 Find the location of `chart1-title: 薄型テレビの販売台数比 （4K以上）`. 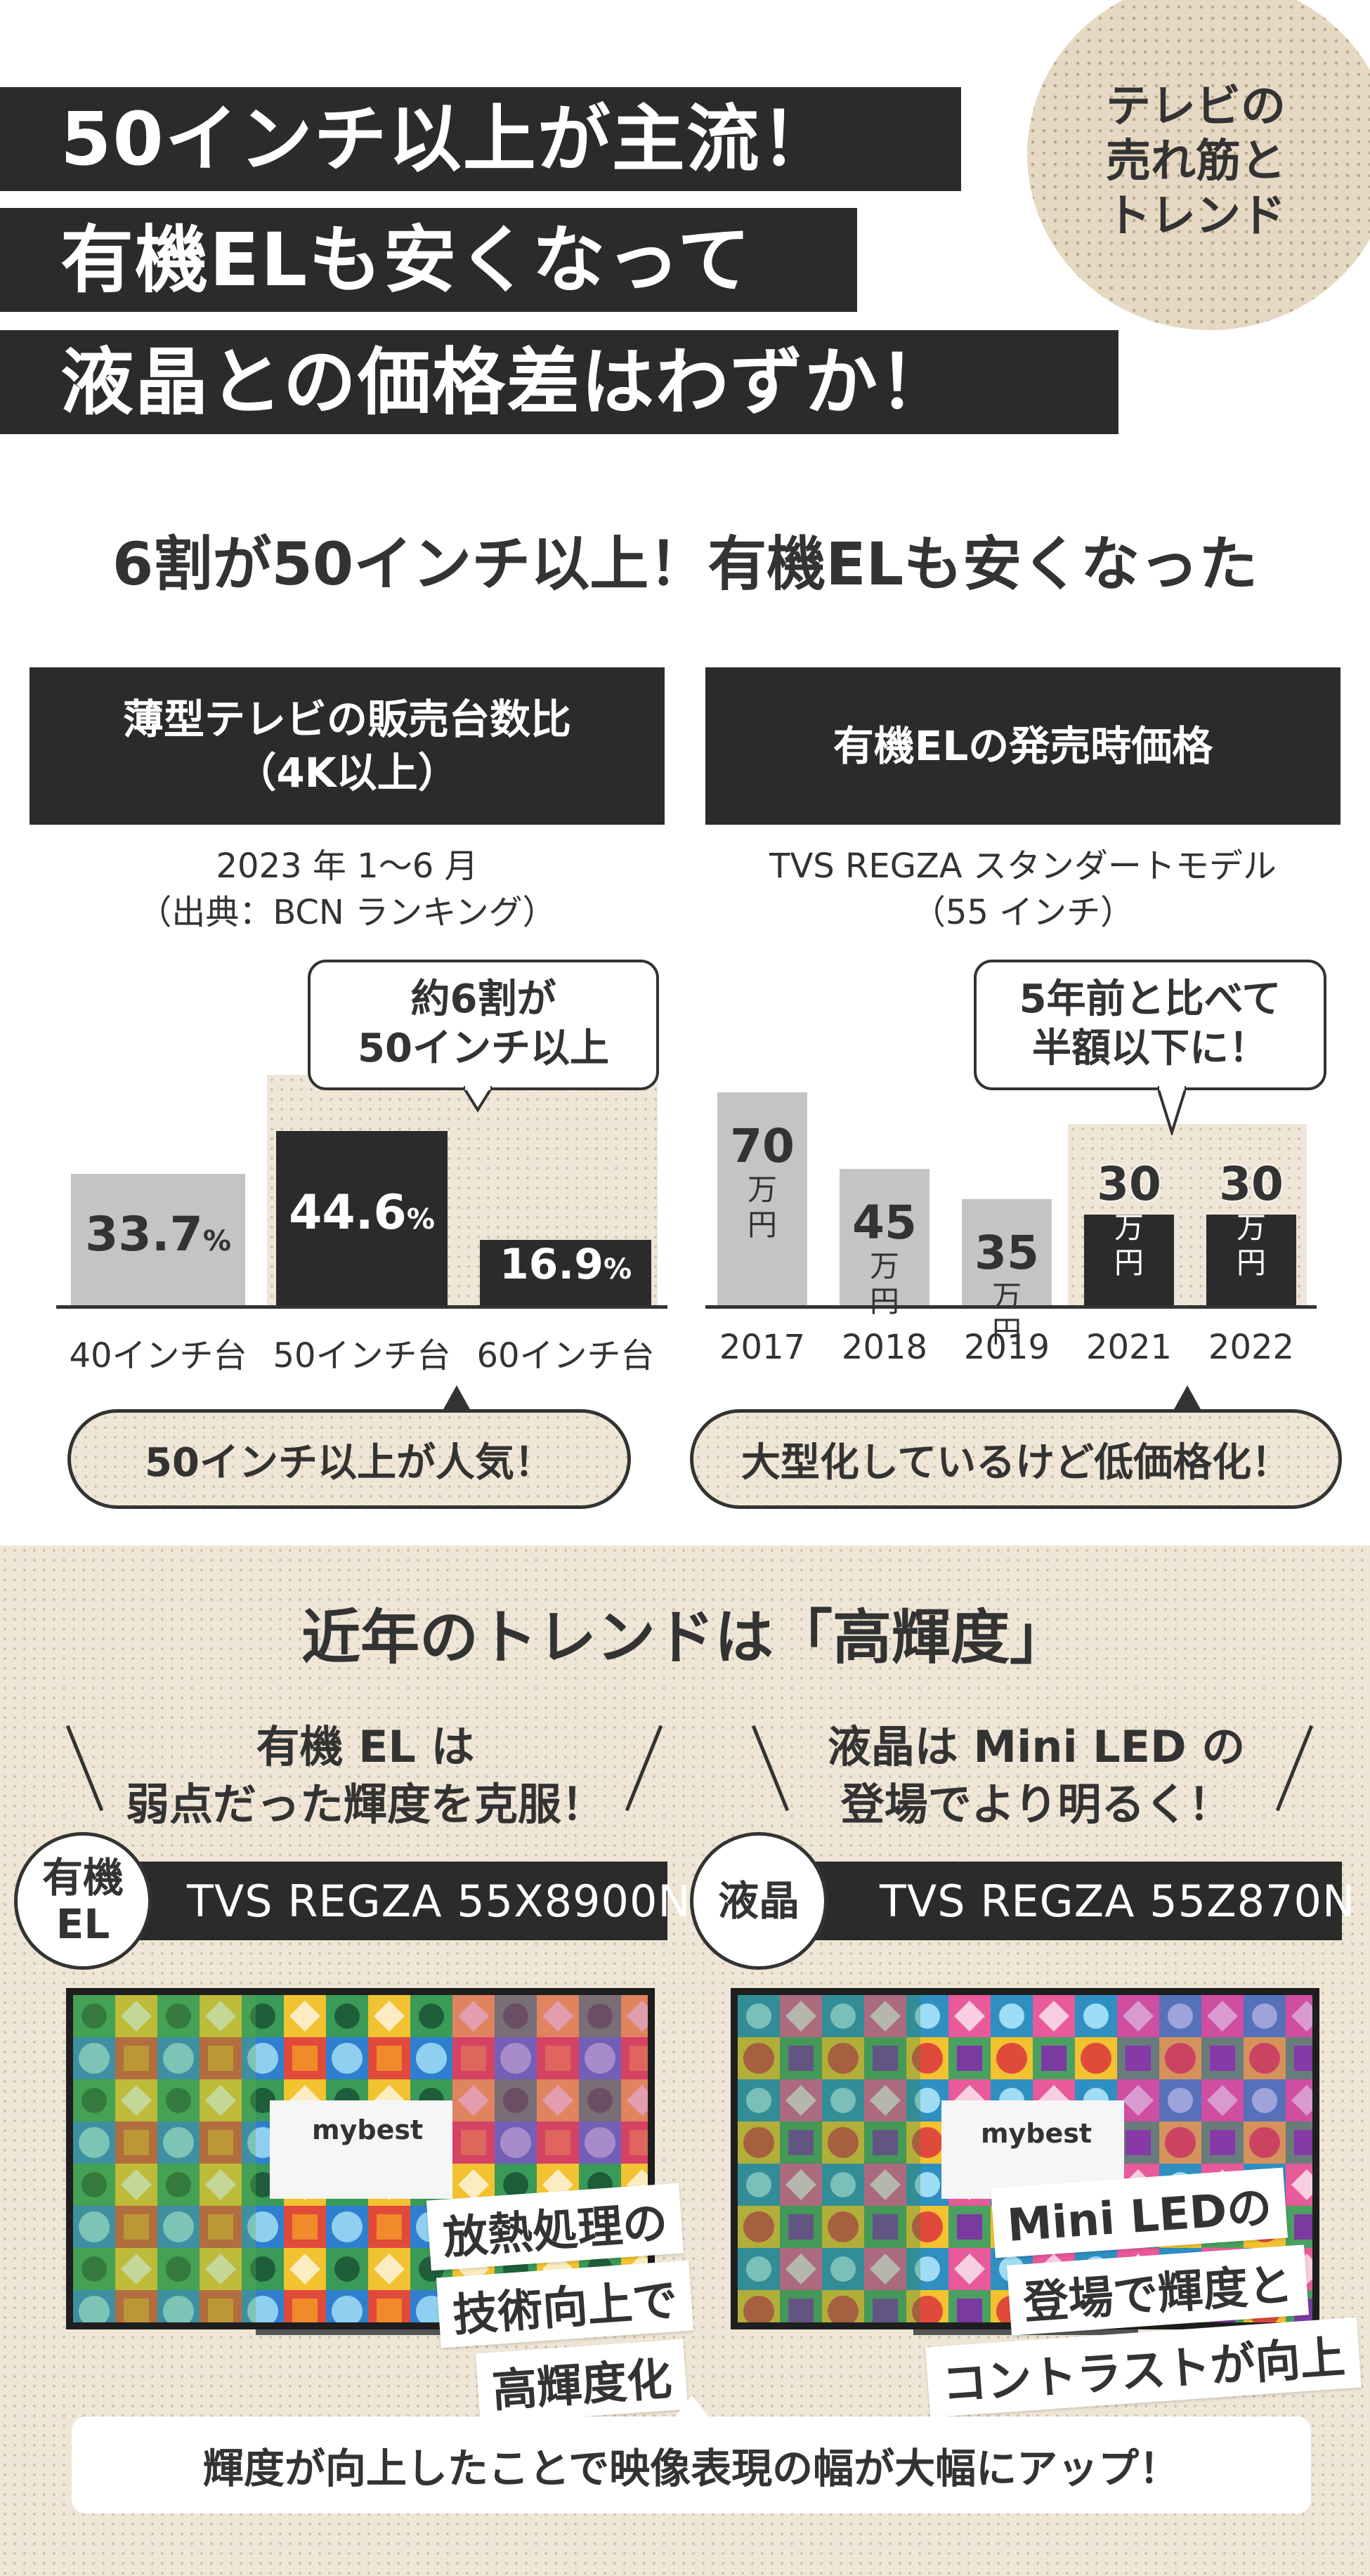

chart1-title: 薄型テレビの販売台数比 （4K以上） is located at coordinates (347, 746).